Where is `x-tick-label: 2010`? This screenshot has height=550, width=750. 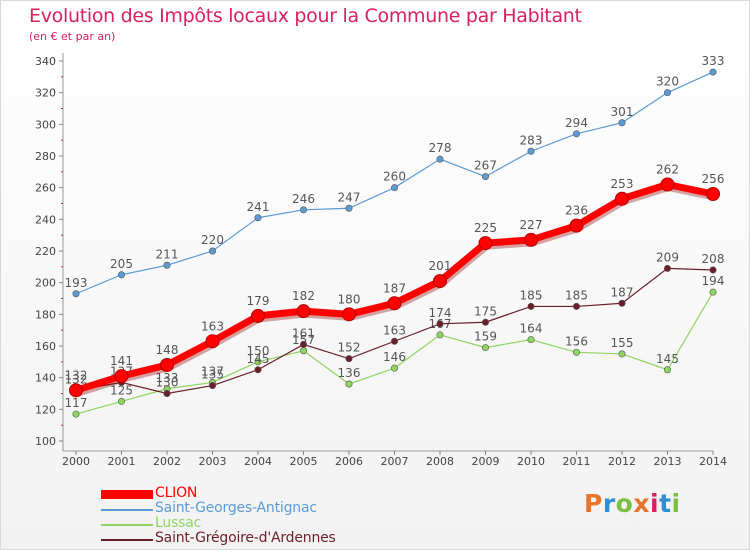
x-tick-label: 2010 is located at coordinates (531, 461).